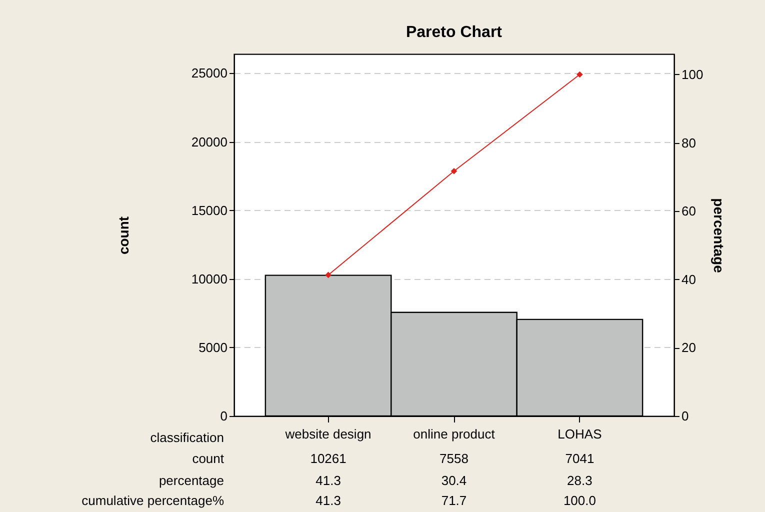 The height and width of the screenshot is (512, 765). I want to click on y2-axis-title: percentage, so click(719, 236).